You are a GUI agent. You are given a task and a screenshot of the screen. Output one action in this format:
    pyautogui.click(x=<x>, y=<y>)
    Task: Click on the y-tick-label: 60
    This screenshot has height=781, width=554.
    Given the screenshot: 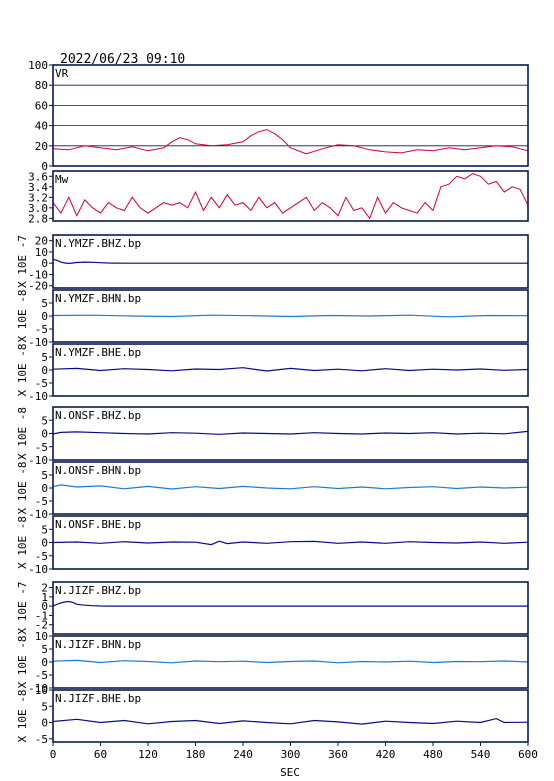 What is the action you would take?
    pyautogui.click(x=41, y=105)
    